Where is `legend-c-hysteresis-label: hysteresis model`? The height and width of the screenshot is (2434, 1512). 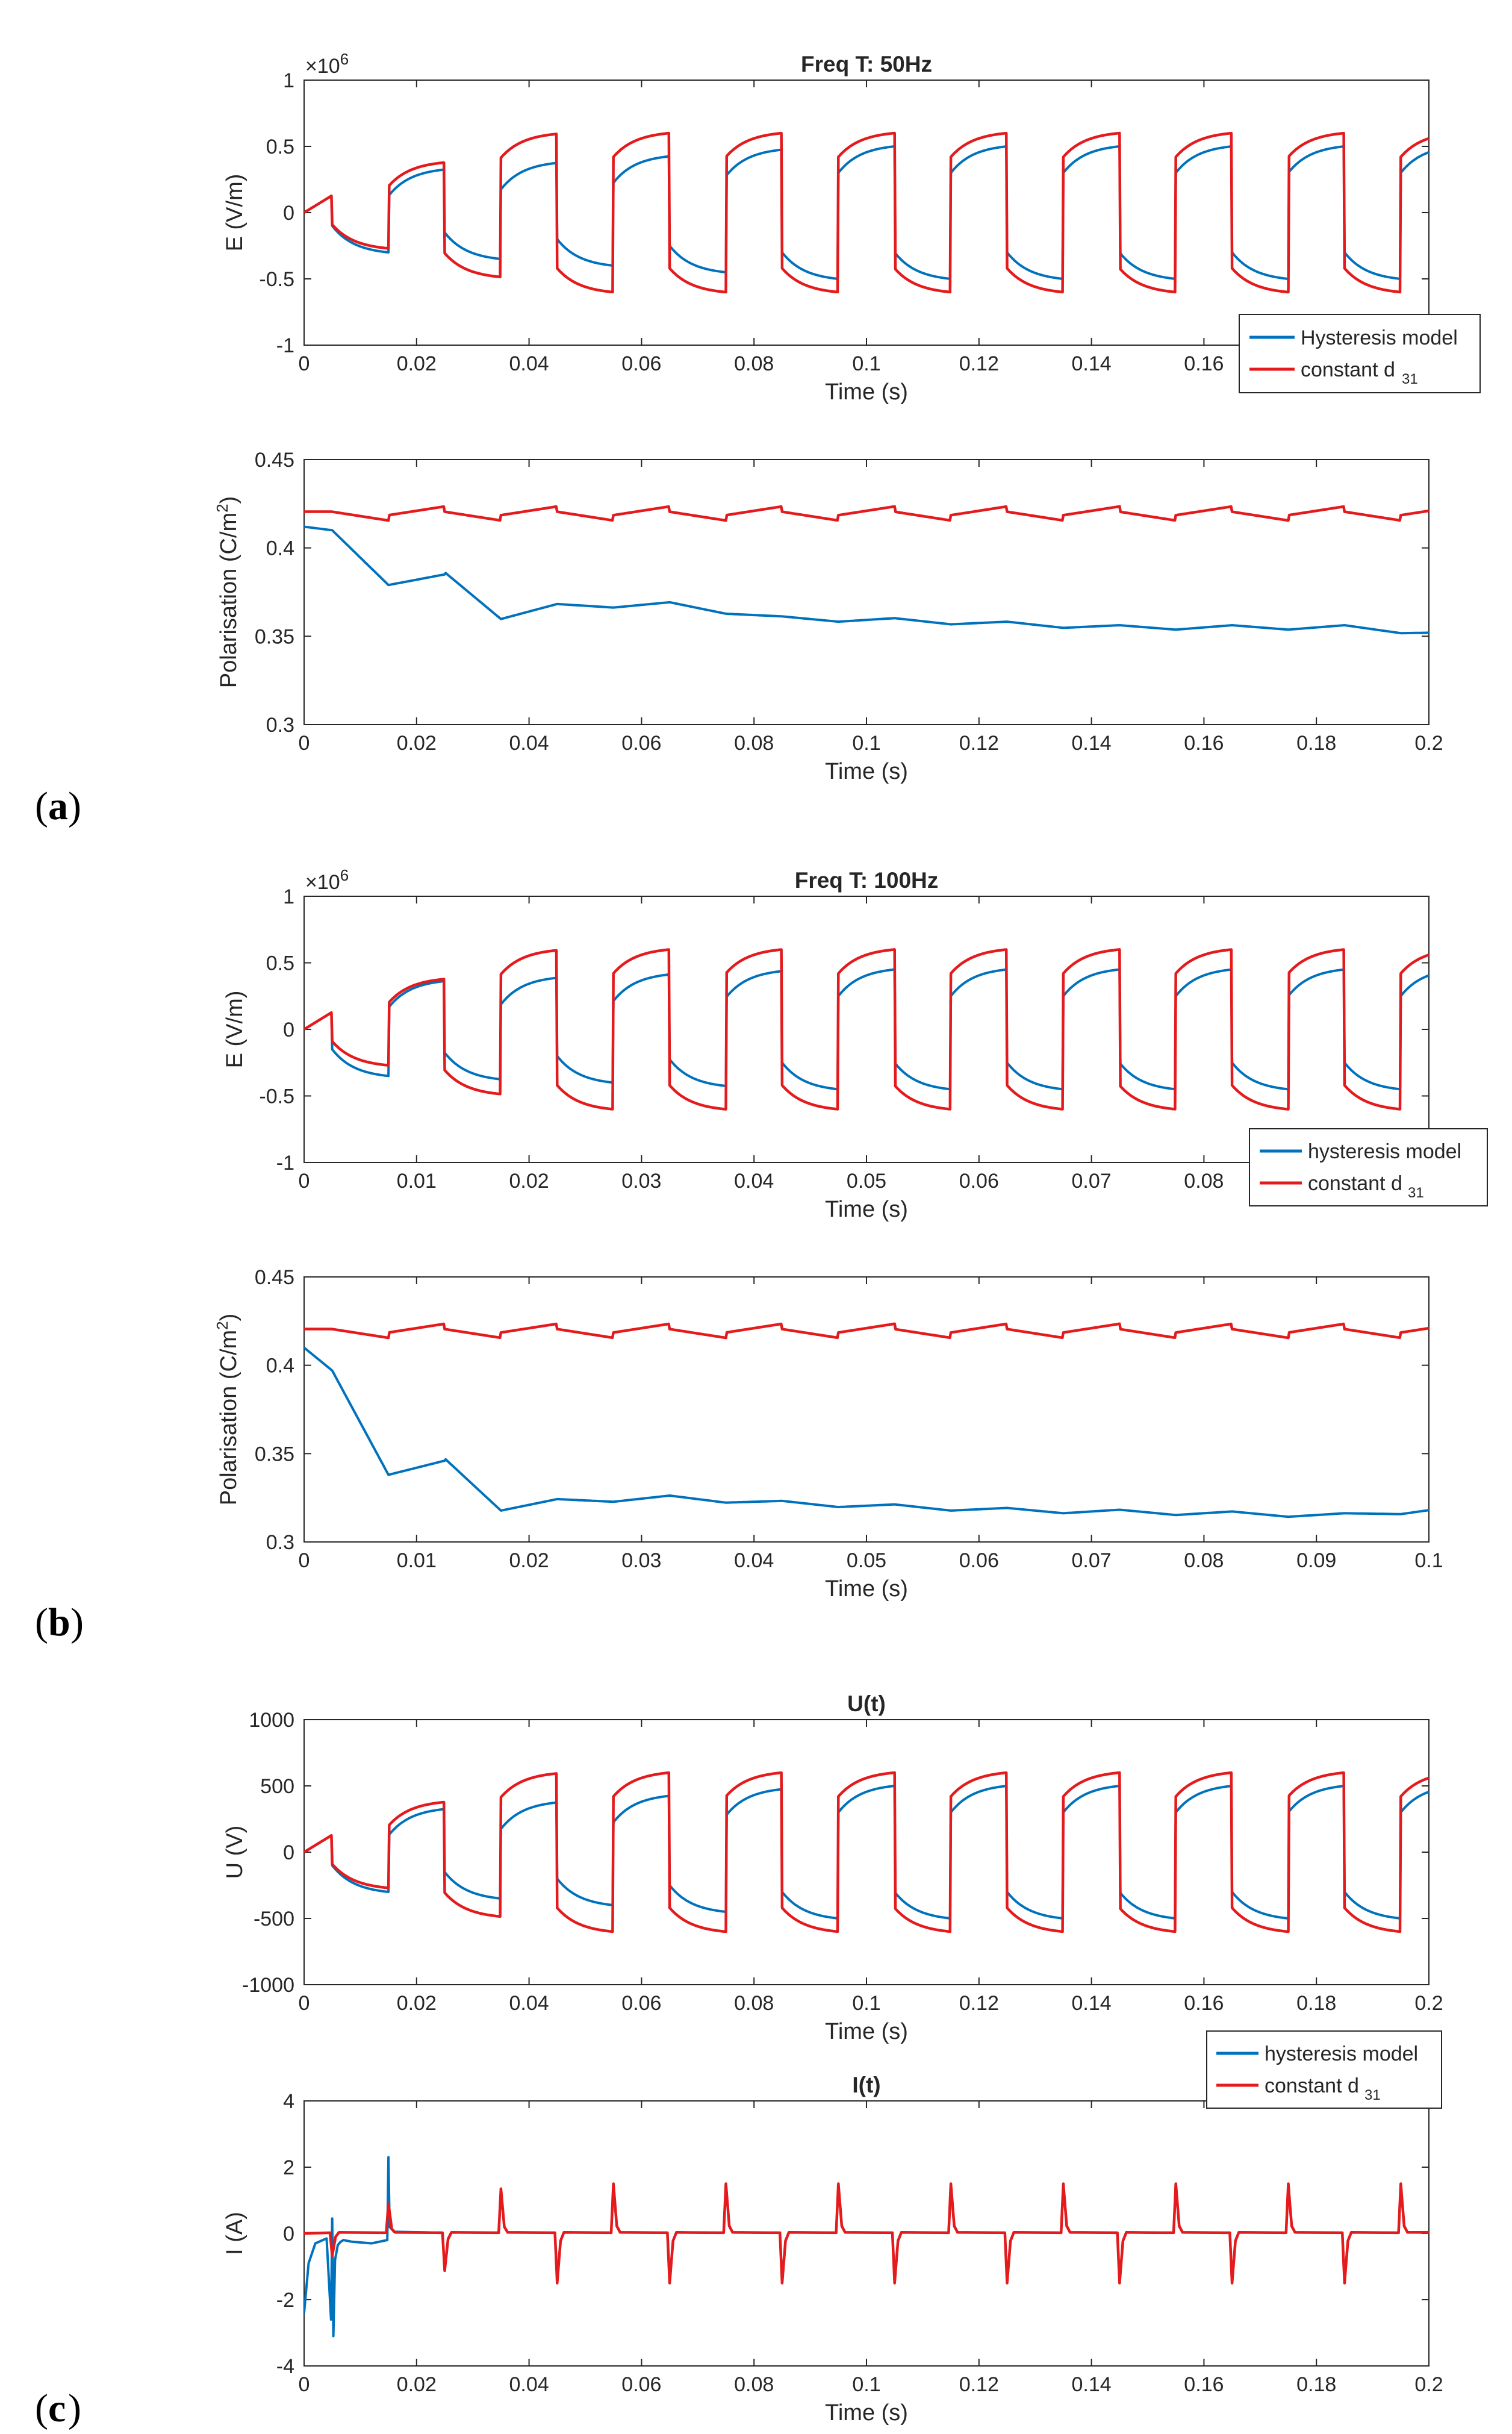
legend-c-hysteresis-label: hysteresis model is located at coordinates (1341, 2053).